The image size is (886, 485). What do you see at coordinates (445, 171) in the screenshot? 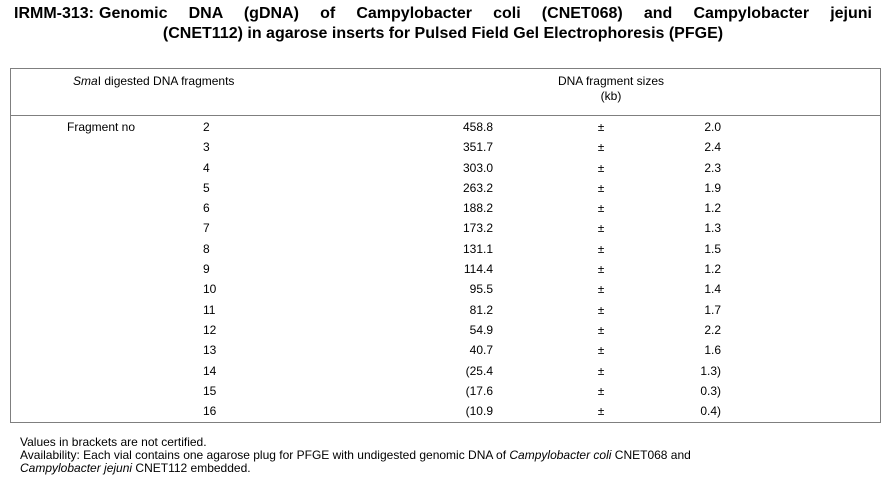
I see `table-row: 4 303.0 ±2.3` at bounding box center [445, 171].